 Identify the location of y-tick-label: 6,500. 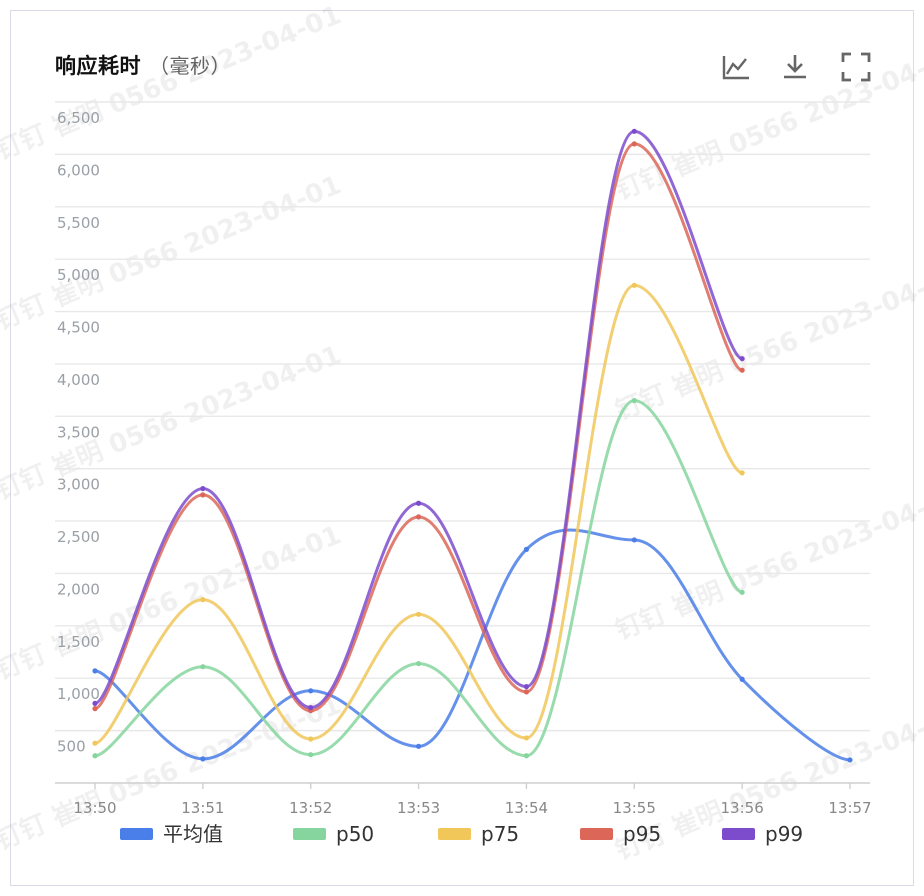
(78, 118).